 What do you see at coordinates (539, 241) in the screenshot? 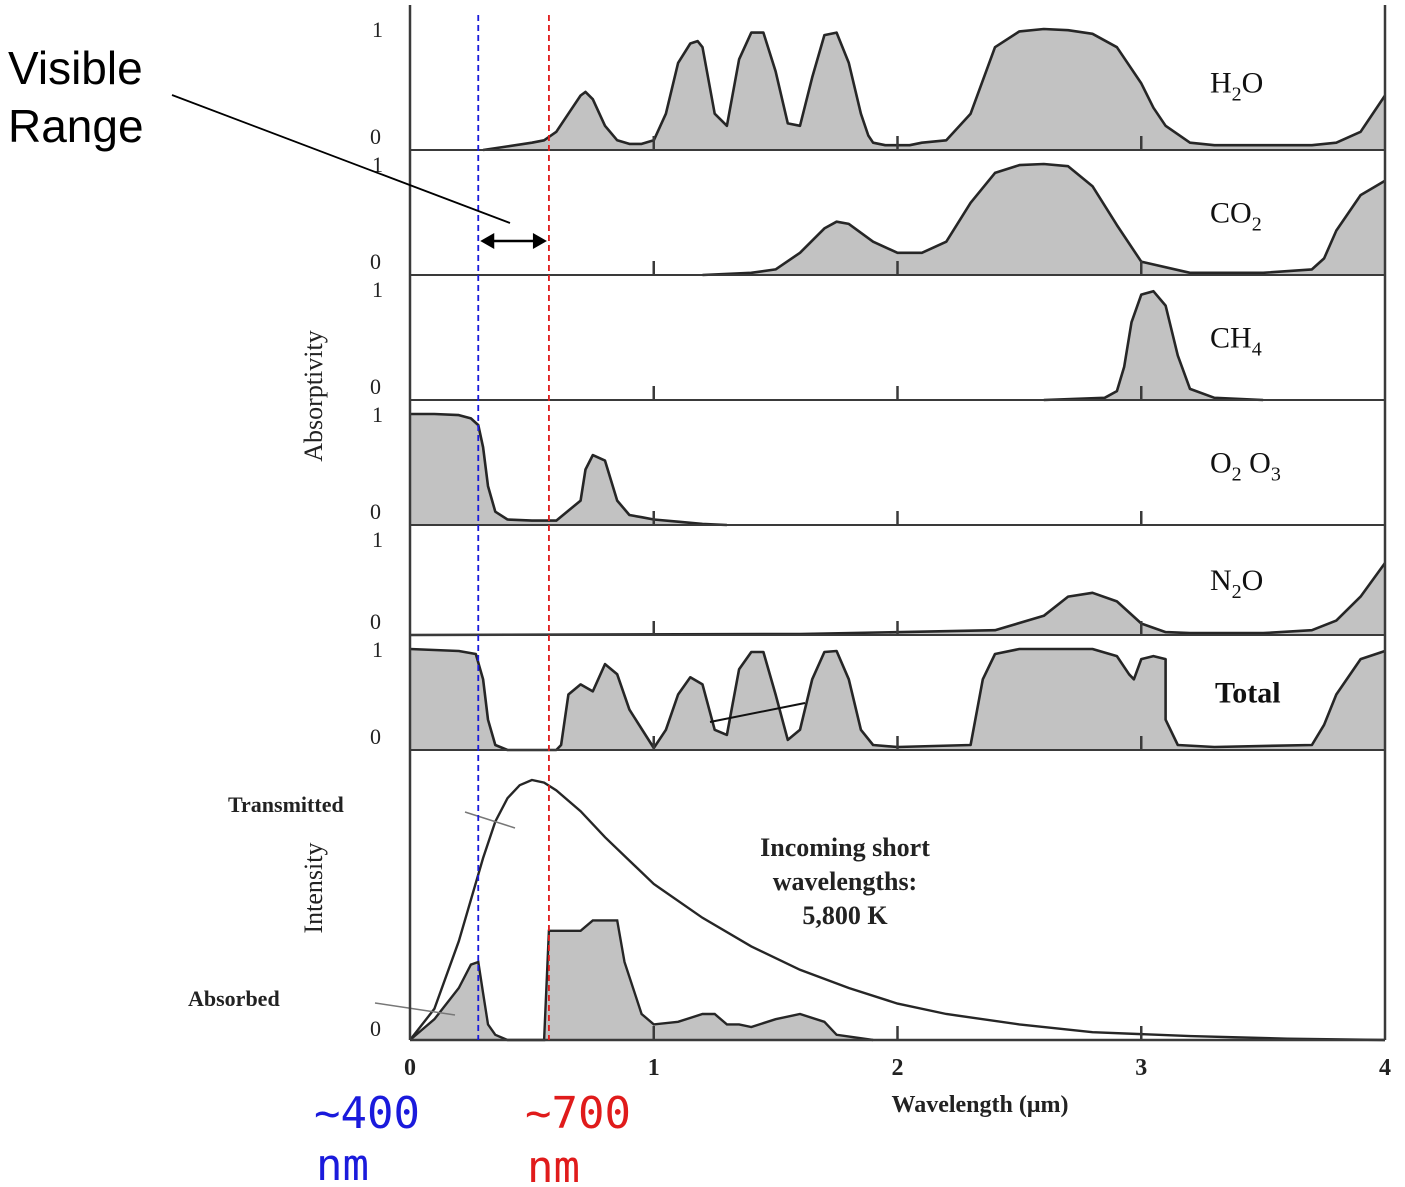
I see `range-arrow-right-head` at bounding box center [539, 241].